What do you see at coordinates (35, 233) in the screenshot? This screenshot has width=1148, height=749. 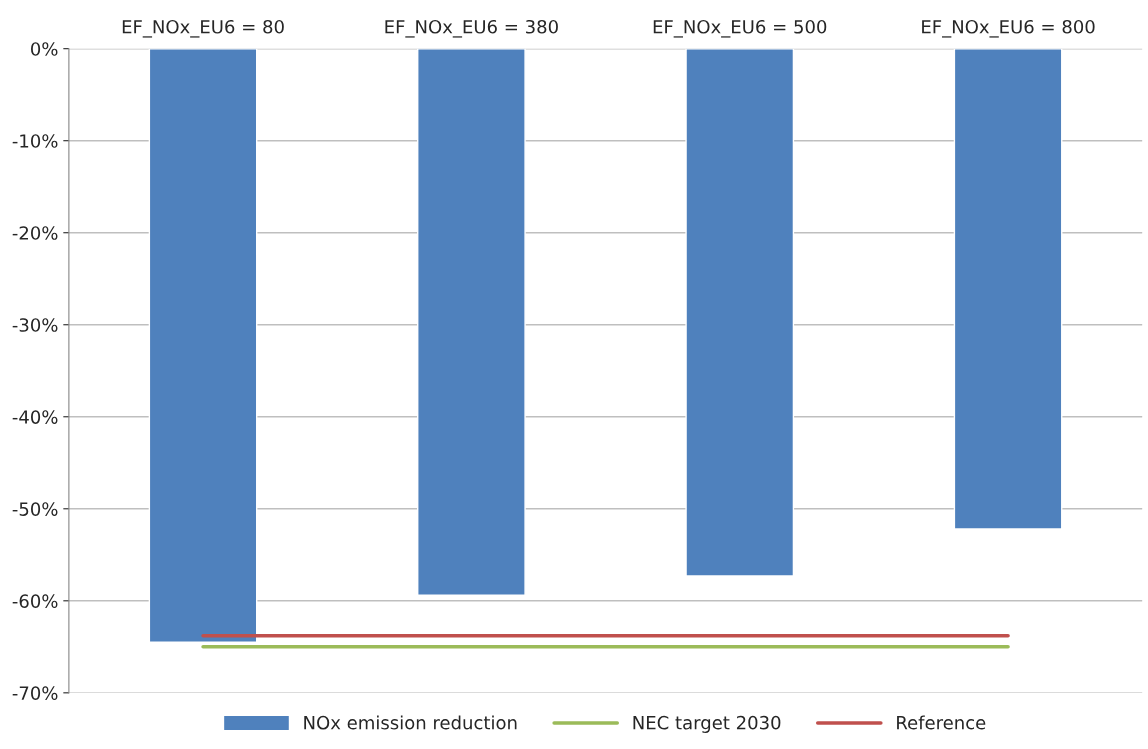 I see `y-tick-label: -20%` at bounding box center [35, 233].